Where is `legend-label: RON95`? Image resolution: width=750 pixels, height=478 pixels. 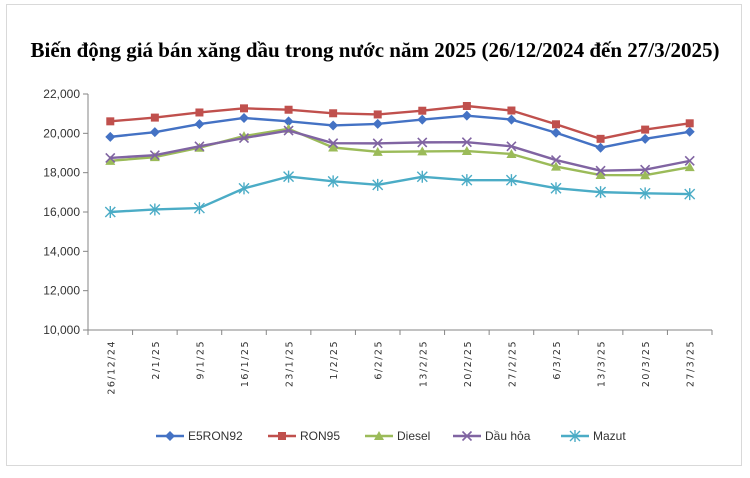
legend-label: RON95 is located at coordinates (320, 436).